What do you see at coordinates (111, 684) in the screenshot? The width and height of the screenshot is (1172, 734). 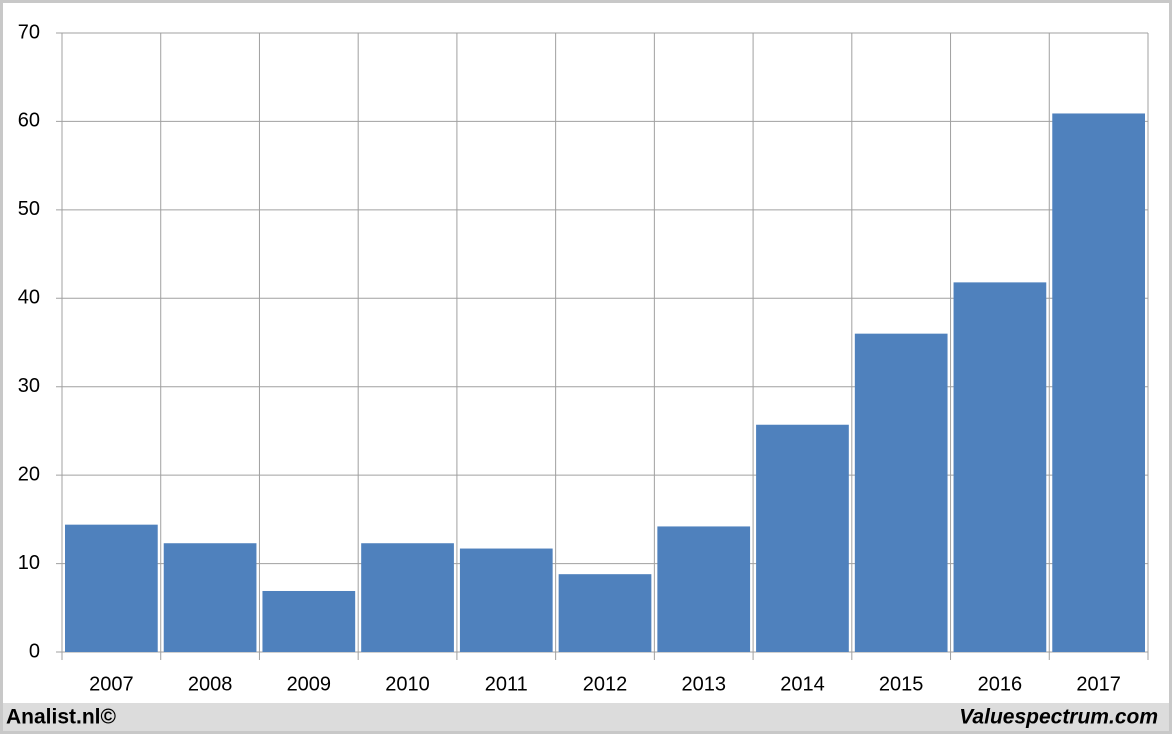 I see `x-tick-label: 2007` at bounding box center [111, 684].